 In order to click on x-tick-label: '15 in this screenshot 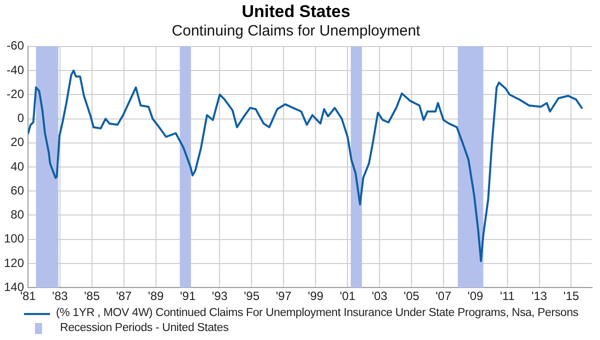, I will do `click(571, 296)`.